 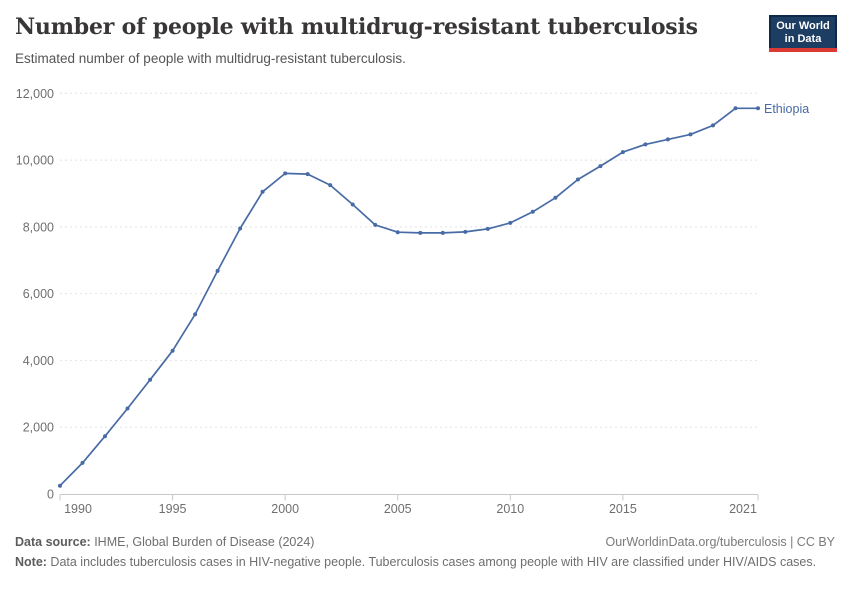 I want to click on y-tick-label: 12,000, so click(x=35, y=94).